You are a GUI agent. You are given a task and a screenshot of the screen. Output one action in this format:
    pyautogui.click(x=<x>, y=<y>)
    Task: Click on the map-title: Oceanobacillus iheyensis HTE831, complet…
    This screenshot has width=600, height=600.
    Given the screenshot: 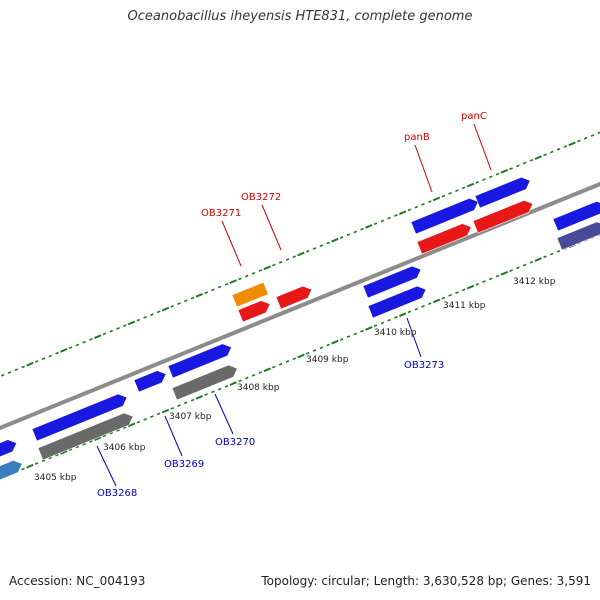 What is the action you would take?
    pyautogui.click(x=300, y=16)
    